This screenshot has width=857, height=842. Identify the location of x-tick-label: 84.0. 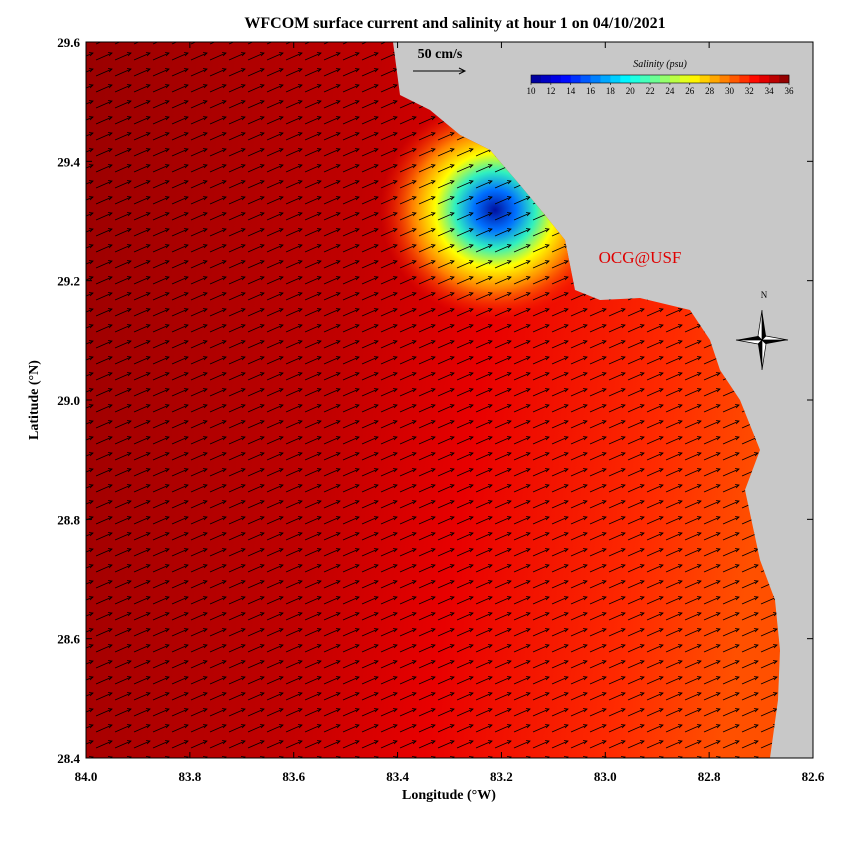
(86, 776).